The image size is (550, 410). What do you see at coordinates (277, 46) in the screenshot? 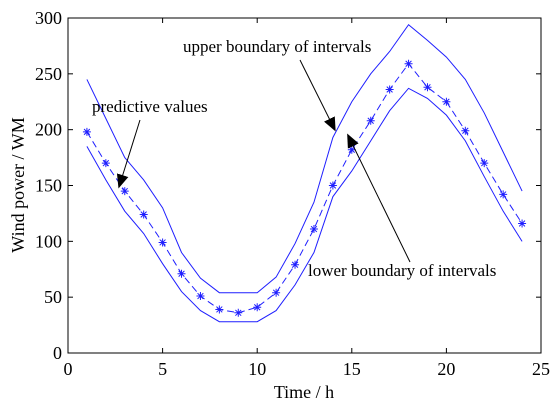
I see `annotation-label: upper boundary of intervals` at bounding box center [277, 46].